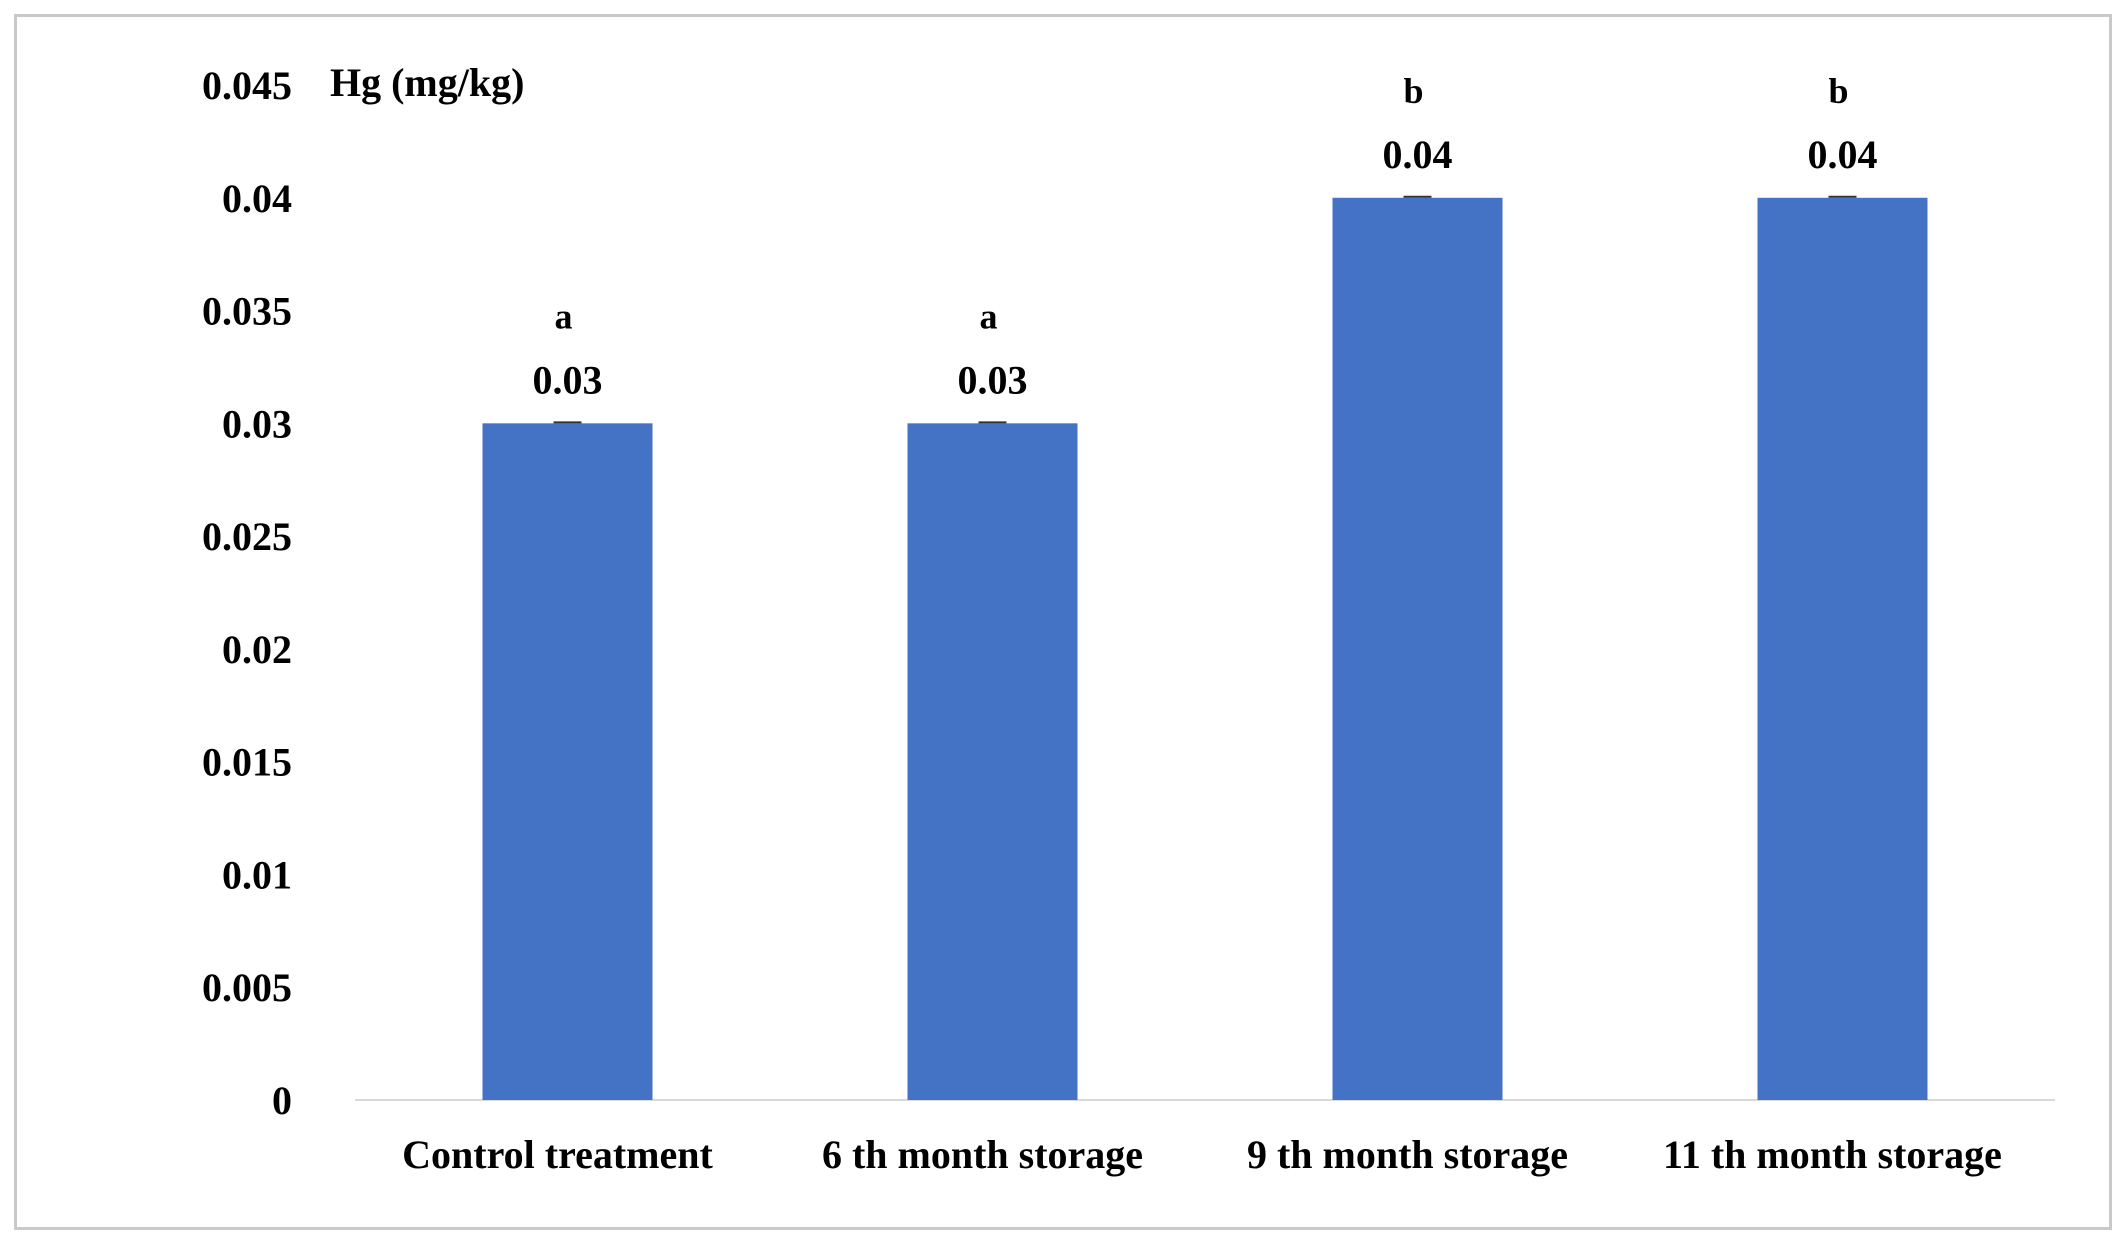  Describe the element at coordinates (982, 1154) in the screenshot. I see `x-tick-label: 6 th month storage` at that location.